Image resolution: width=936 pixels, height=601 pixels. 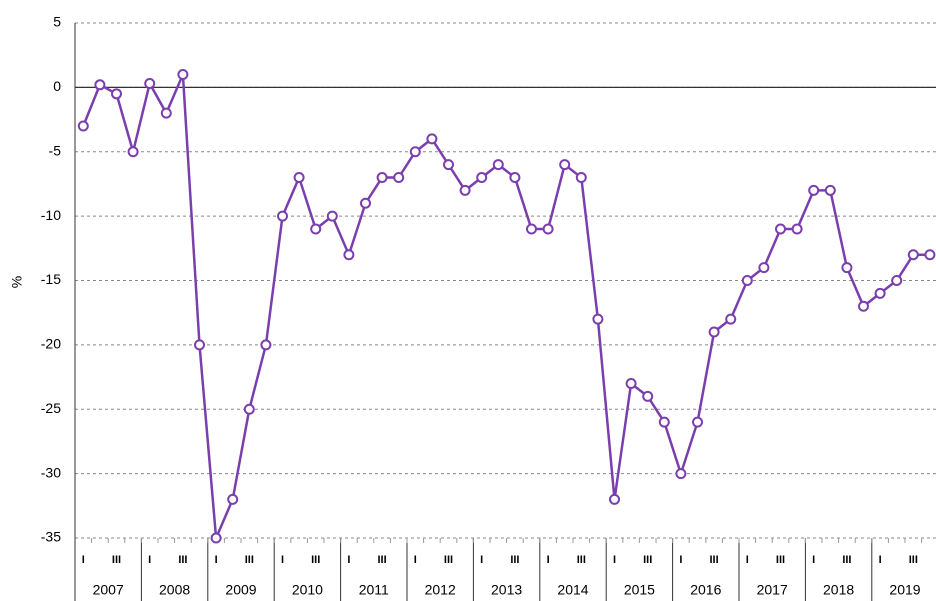 I want to click on y-tick-label: -20, so click(x=51, y=344).